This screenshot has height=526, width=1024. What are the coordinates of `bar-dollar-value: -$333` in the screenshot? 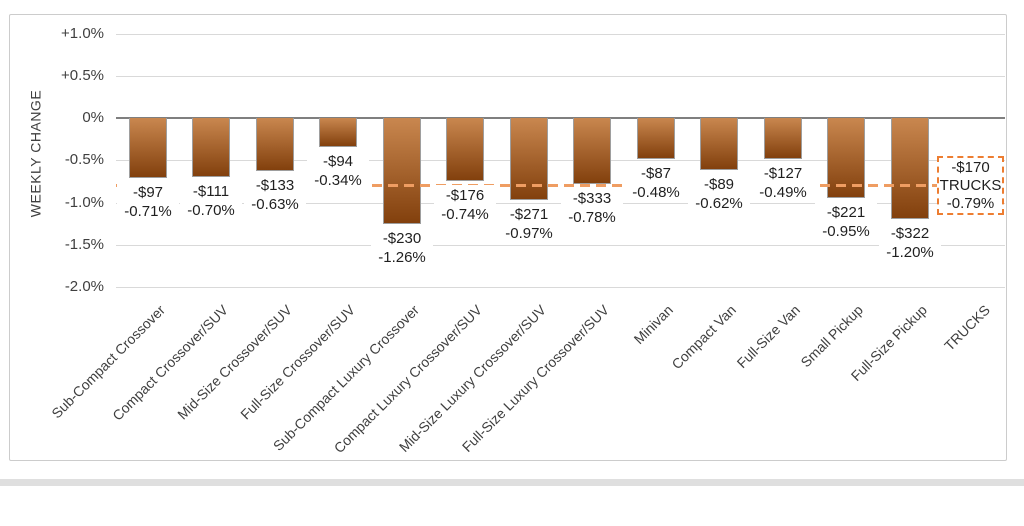 It's located at (592, 198).